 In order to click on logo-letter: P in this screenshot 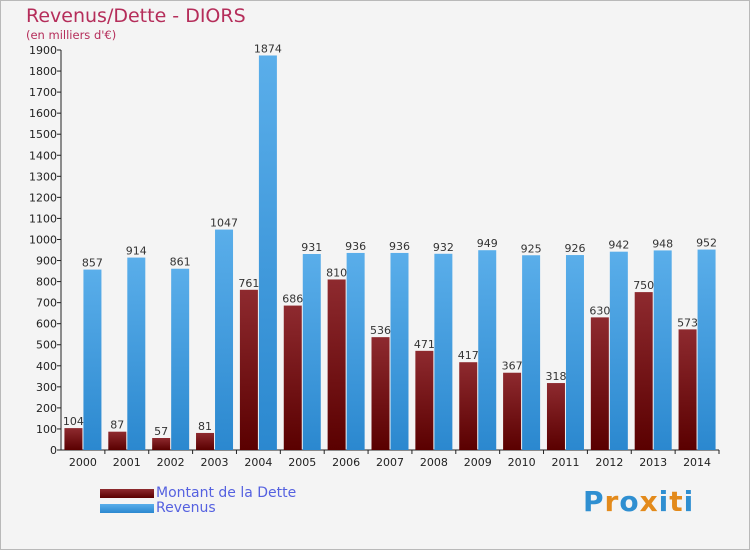, I will do `click(594, 501)`.